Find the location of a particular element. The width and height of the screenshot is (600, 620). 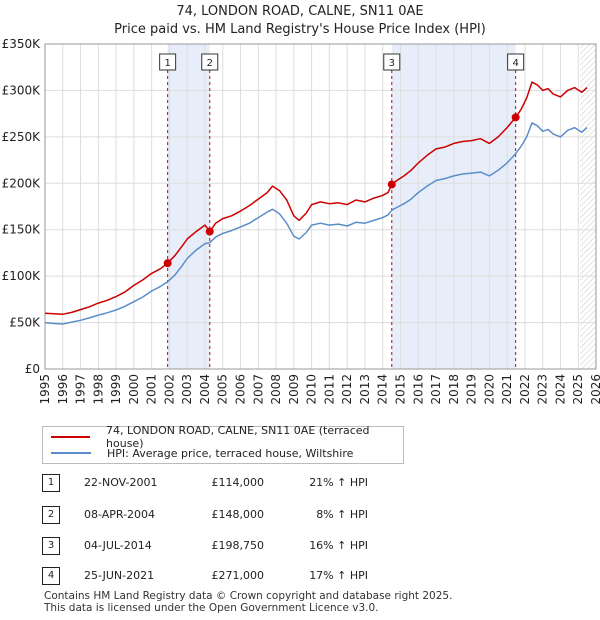

x-tick-label: 2004 is located at coordinates (205, 389).